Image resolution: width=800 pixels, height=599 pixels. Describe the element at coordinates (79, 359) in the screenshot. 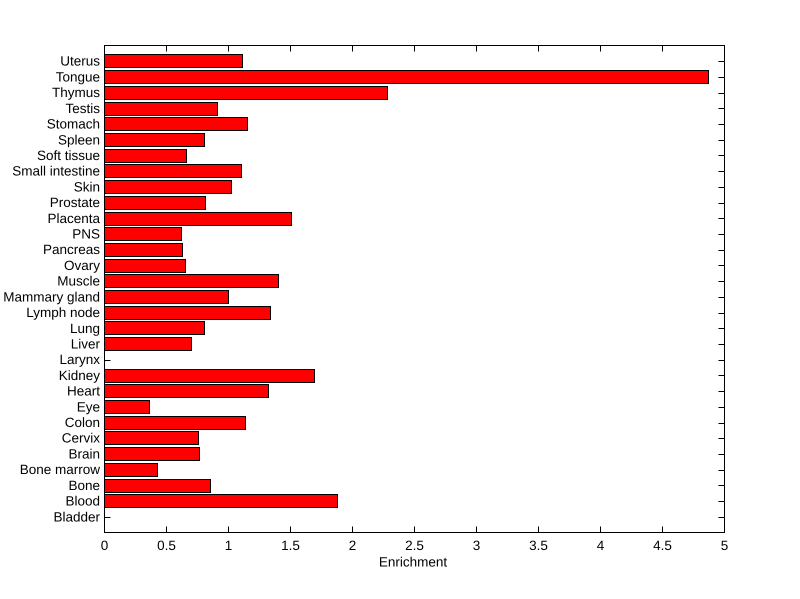

I see `svg-text: Larynx` at that location.